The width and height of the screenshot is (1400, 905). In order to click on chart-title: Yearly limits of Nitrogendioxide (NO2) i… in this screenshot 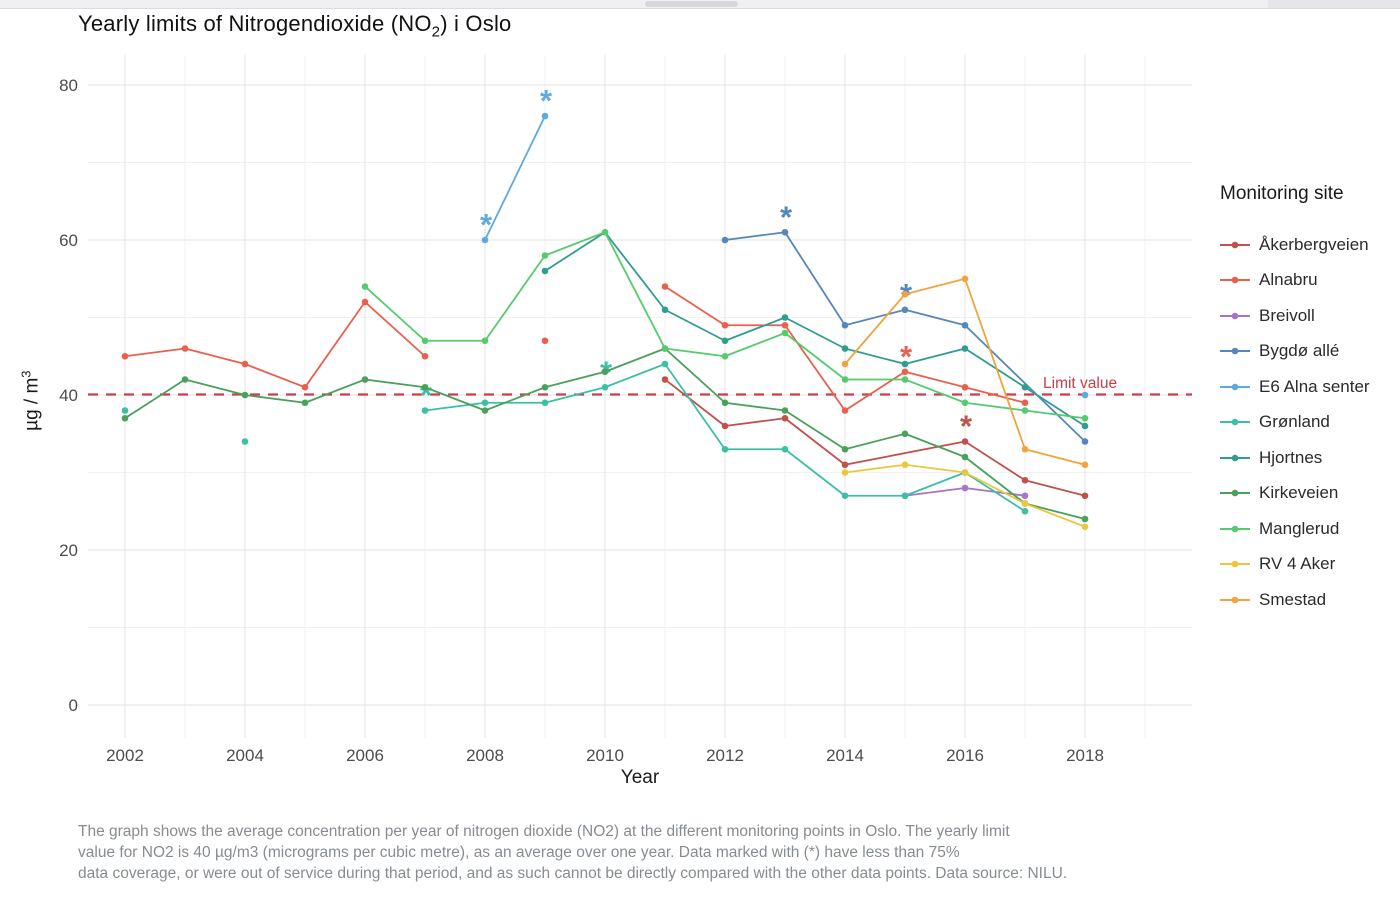, I will do `click(295, 26)`.